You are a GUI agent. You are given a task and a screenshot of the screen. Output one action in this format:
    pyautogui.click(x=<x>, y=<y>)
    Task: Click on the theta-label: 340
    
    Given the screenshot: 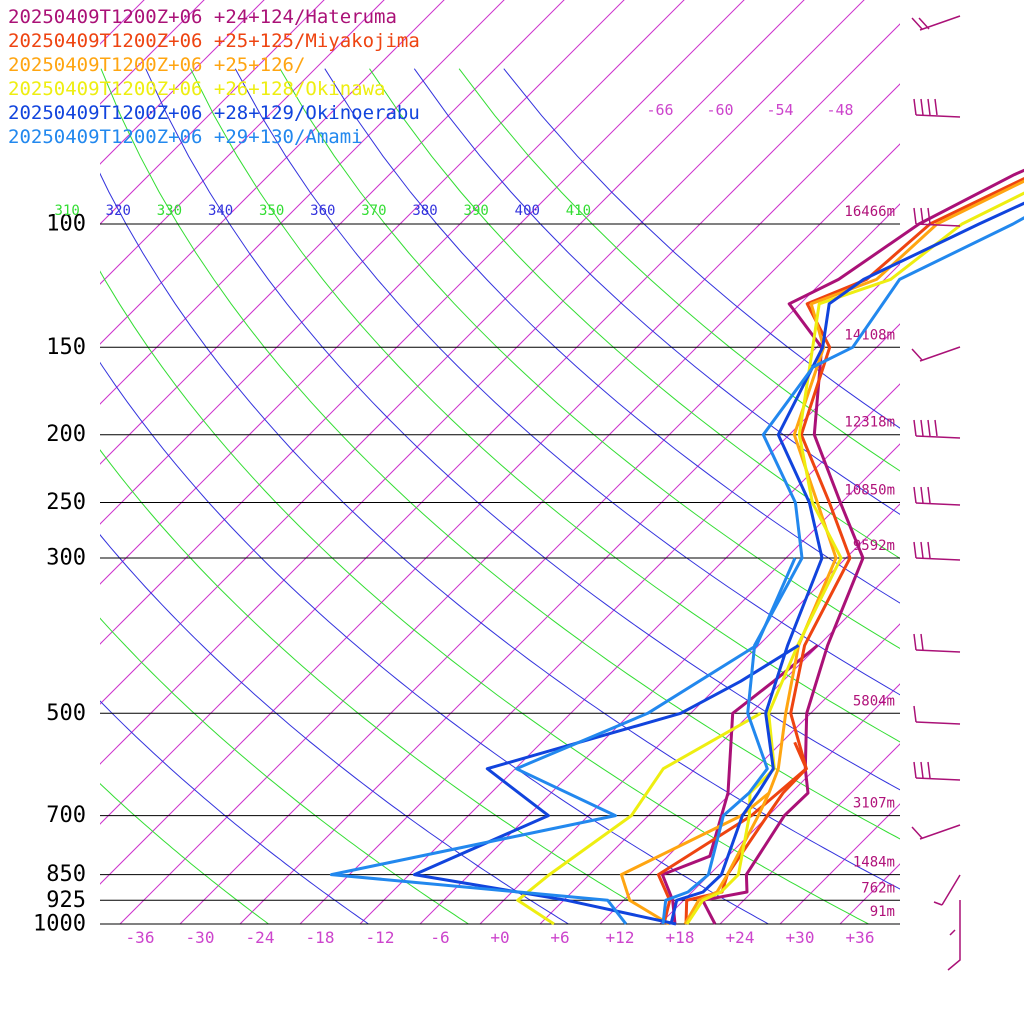 What is the action you would take?
    pyautogui.click(x=220, y=211)
    